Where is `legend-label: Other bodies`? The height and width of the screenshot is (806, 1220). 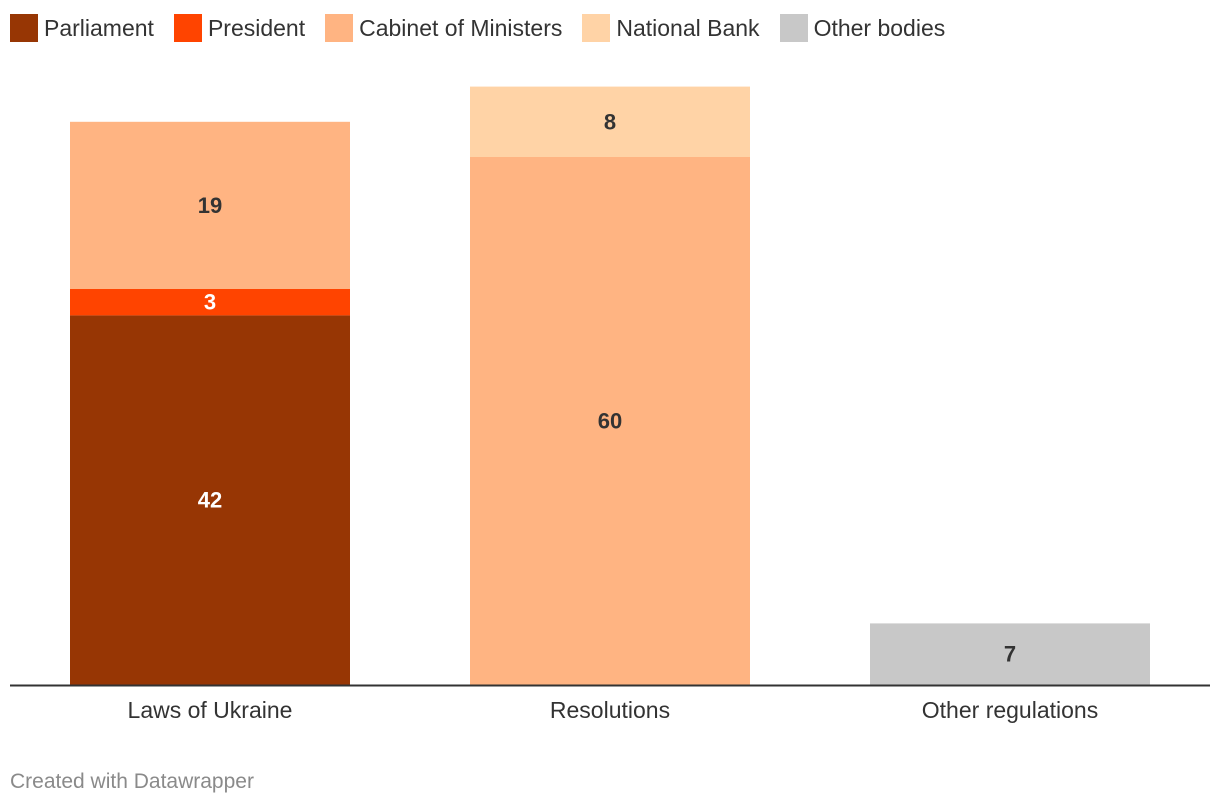 legend-label: Other bodies is located at coordinates (879, 27).